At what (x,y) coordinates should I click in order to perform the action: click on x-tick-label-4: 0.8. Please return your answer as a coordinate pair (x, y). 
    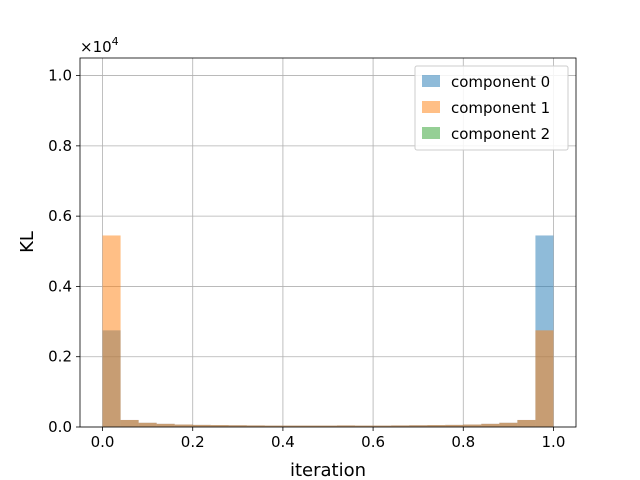
    Looking at the image, I should click on (463, 442).